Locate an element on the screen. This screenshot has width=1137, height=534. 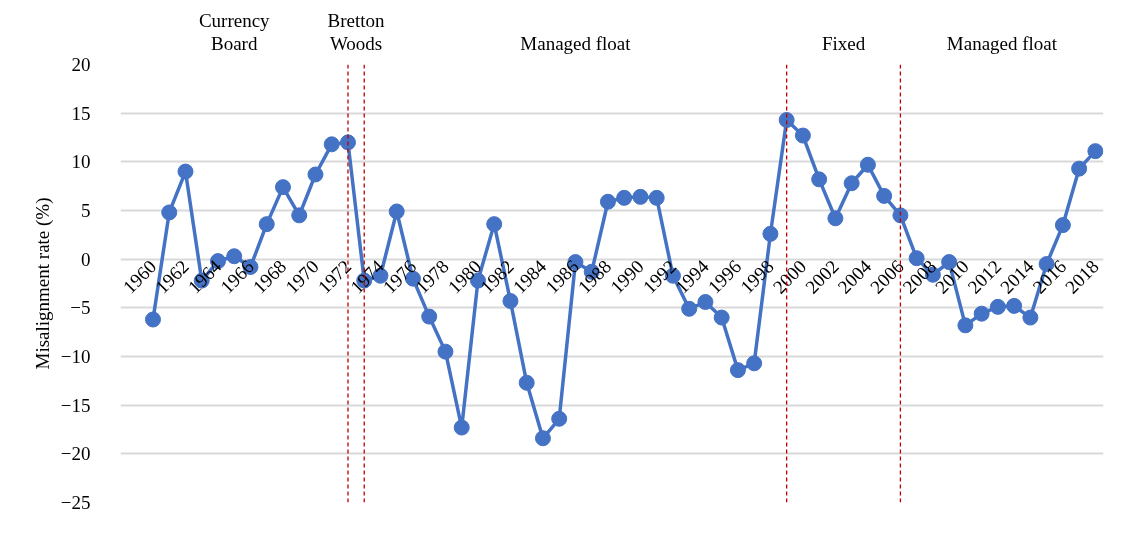
text: Bretton Woods is located at coordinates (356, 31).